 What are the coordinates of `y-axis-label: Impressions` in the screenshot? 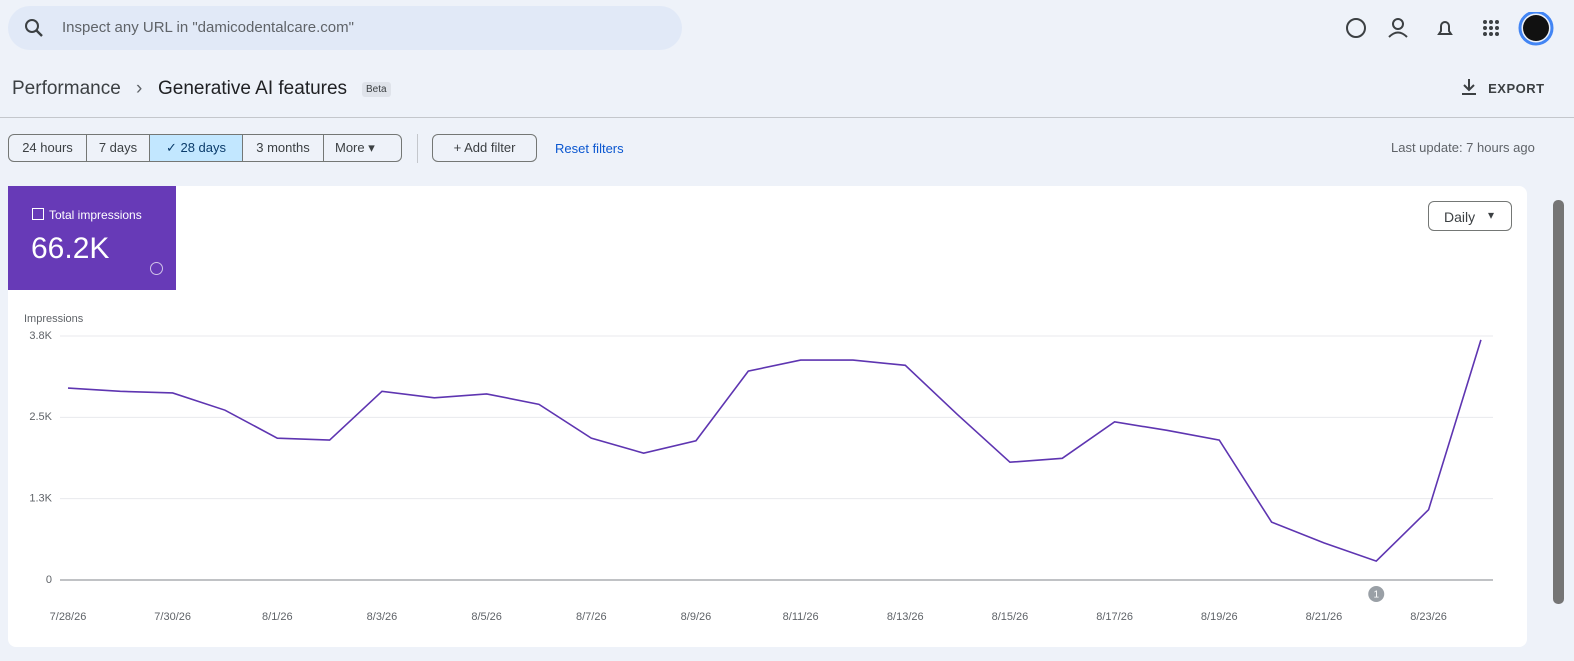 It's located at (54, 319).